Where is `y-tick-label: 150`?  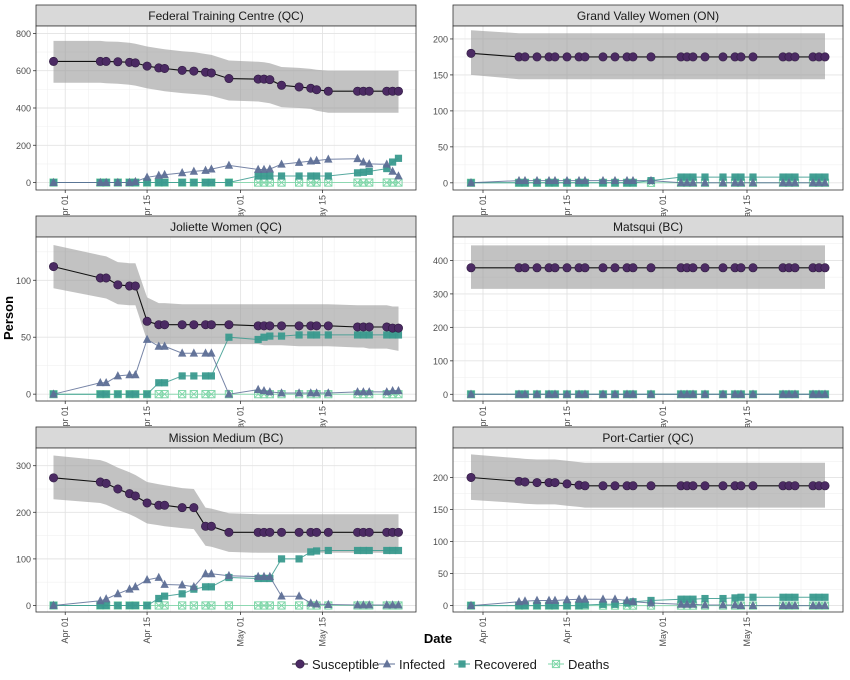 y-tick-label: 150 is located at coordinates (440, 510).